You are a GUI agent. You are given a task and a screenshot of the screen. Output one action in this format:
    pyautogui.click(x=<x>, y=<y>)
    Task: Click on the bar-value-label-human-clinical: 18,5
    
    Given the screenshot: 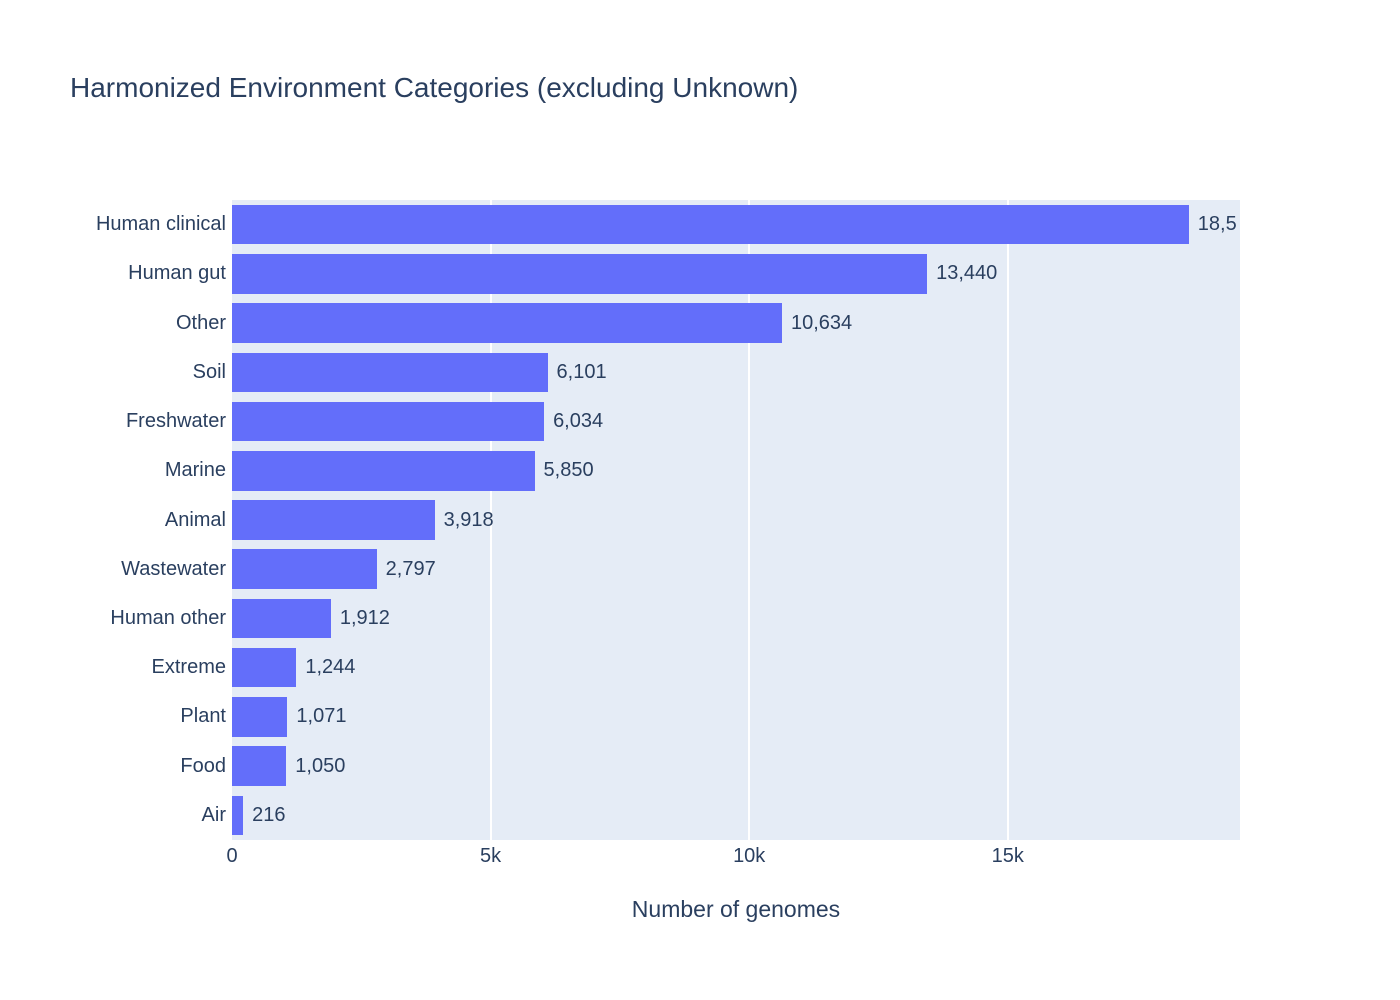 What is the action you would take?
    pyautogui.click(x=1217, y=224)
    